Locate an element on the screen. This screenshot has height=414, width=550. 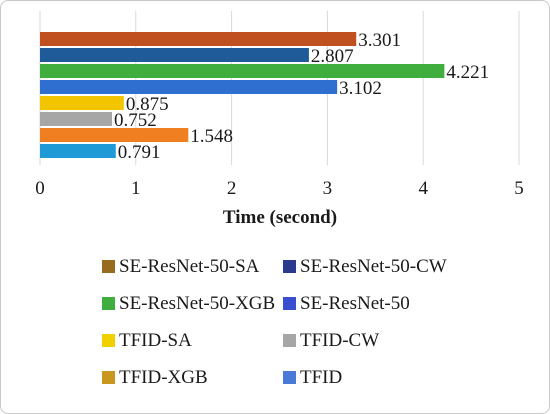
bar-tfid is located at coordinates (78, 151).